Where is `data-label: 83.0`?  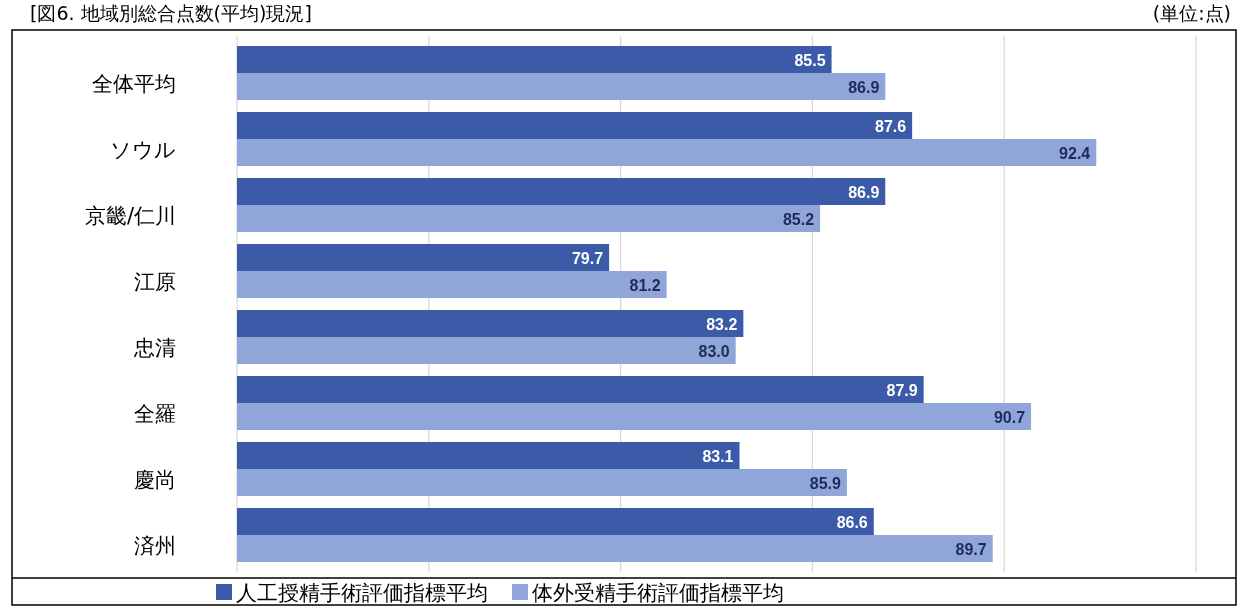
data-label: 83.0 is located at coordinates (714, 351).